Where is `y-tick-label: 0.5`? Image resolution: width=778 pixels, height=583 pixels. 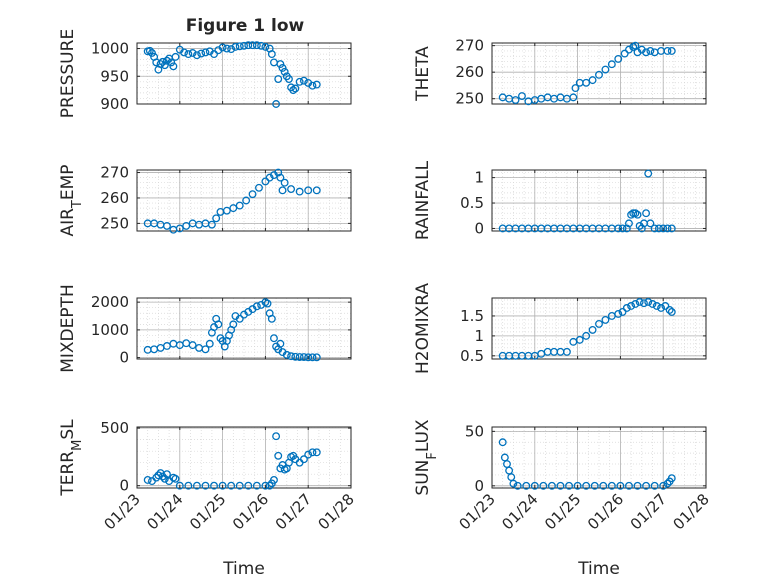 y-tick-label: 0.5 is located at coordinates (472, 203).